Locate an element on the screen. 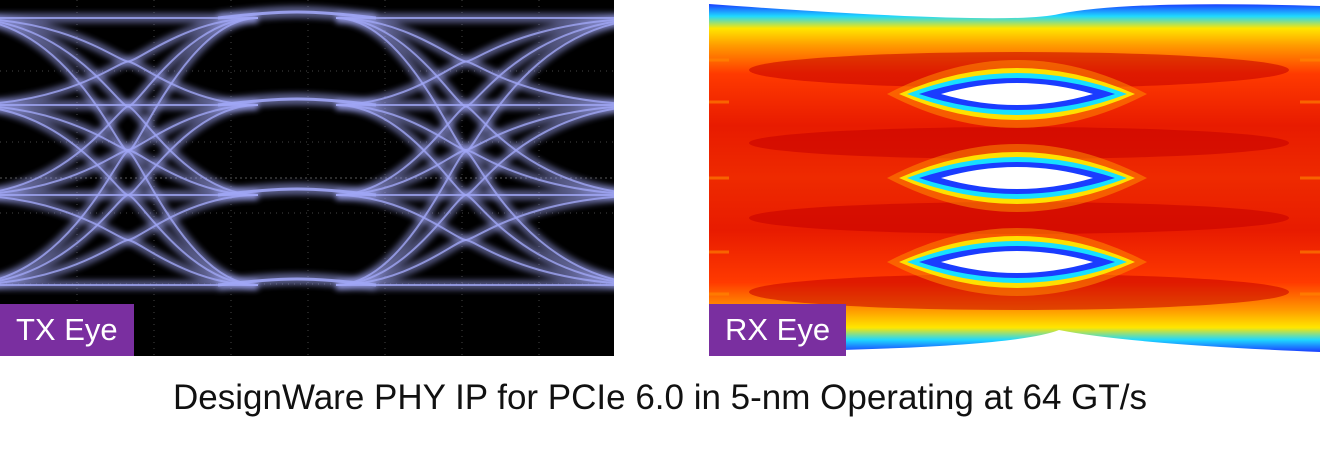 The height and width of the screenshot is (452, 1320). rx-eye-label: RX Eye is located at coordinates (778, 330).